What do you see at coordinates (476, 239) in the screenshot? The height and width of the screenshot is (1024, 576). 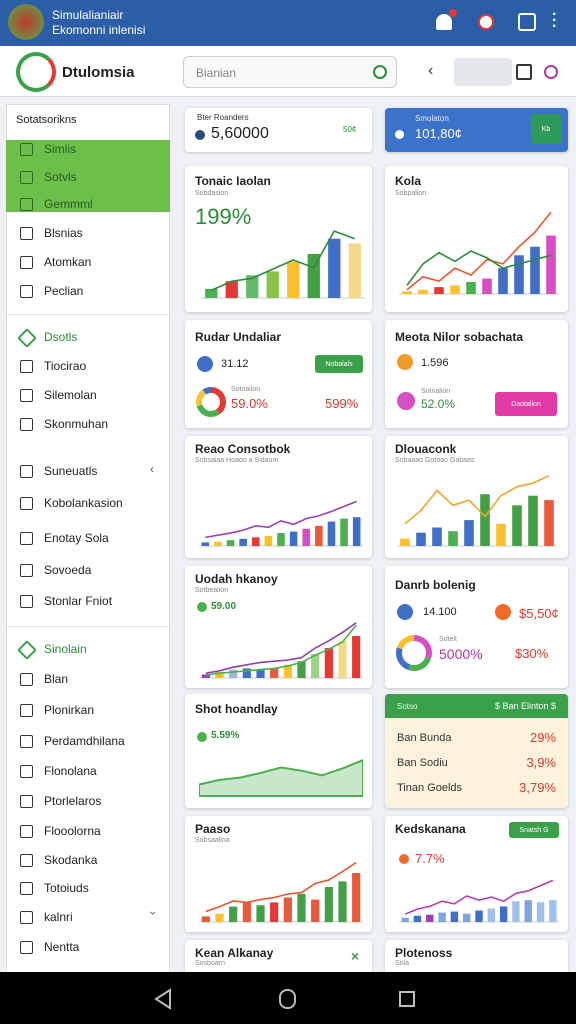 I see `card: Kola Sobpalion` at bounding box center [476, 239].